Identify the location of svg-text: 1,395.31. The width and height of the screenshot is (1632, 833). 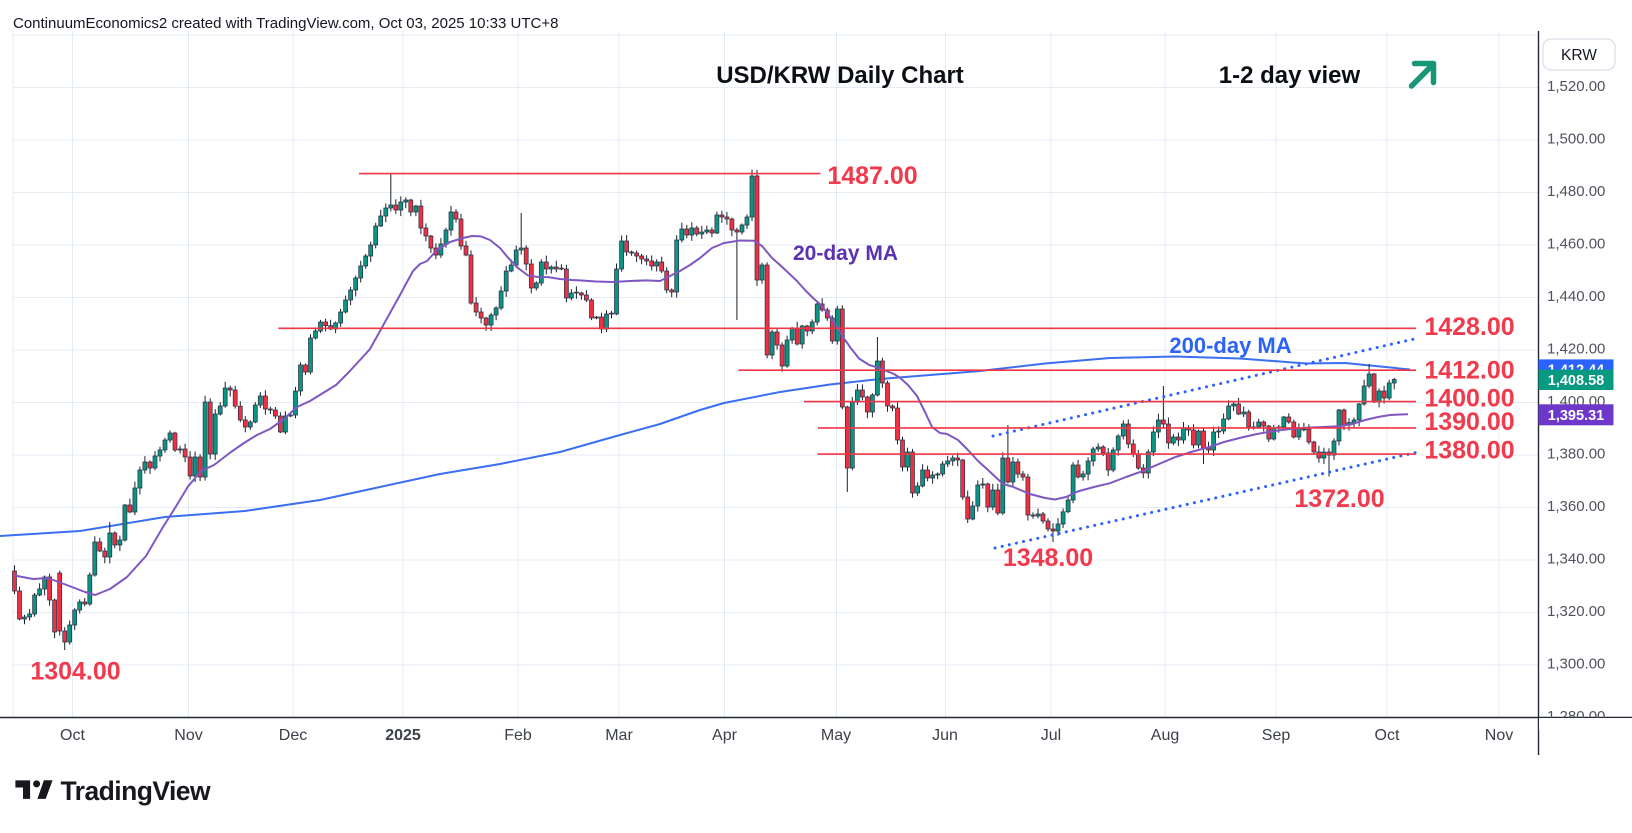
(1576, 416).